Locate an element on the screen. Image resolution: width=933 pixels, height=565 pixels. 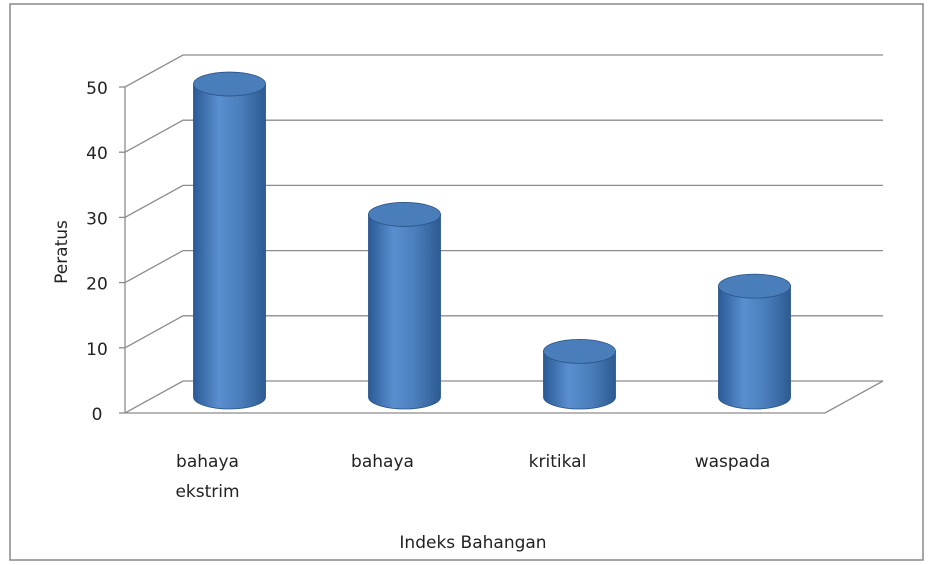
y-tick-label: 40 is located at coordinates (97, 154).